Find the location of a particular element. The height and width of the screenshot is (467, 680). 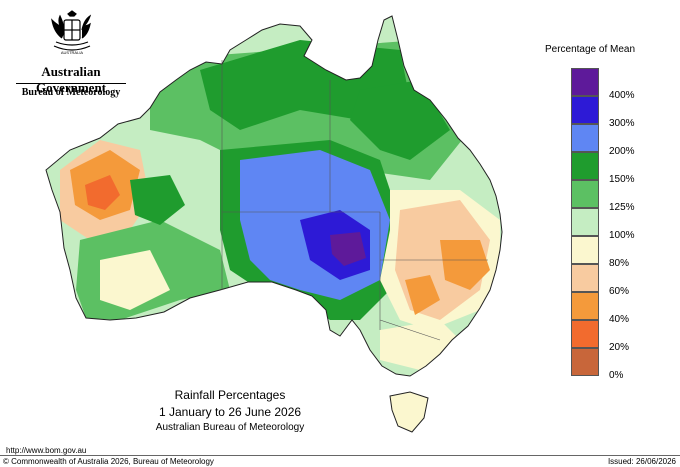

map-source: Australian Bureau of Meteorology is located at coordinates (230, 427).